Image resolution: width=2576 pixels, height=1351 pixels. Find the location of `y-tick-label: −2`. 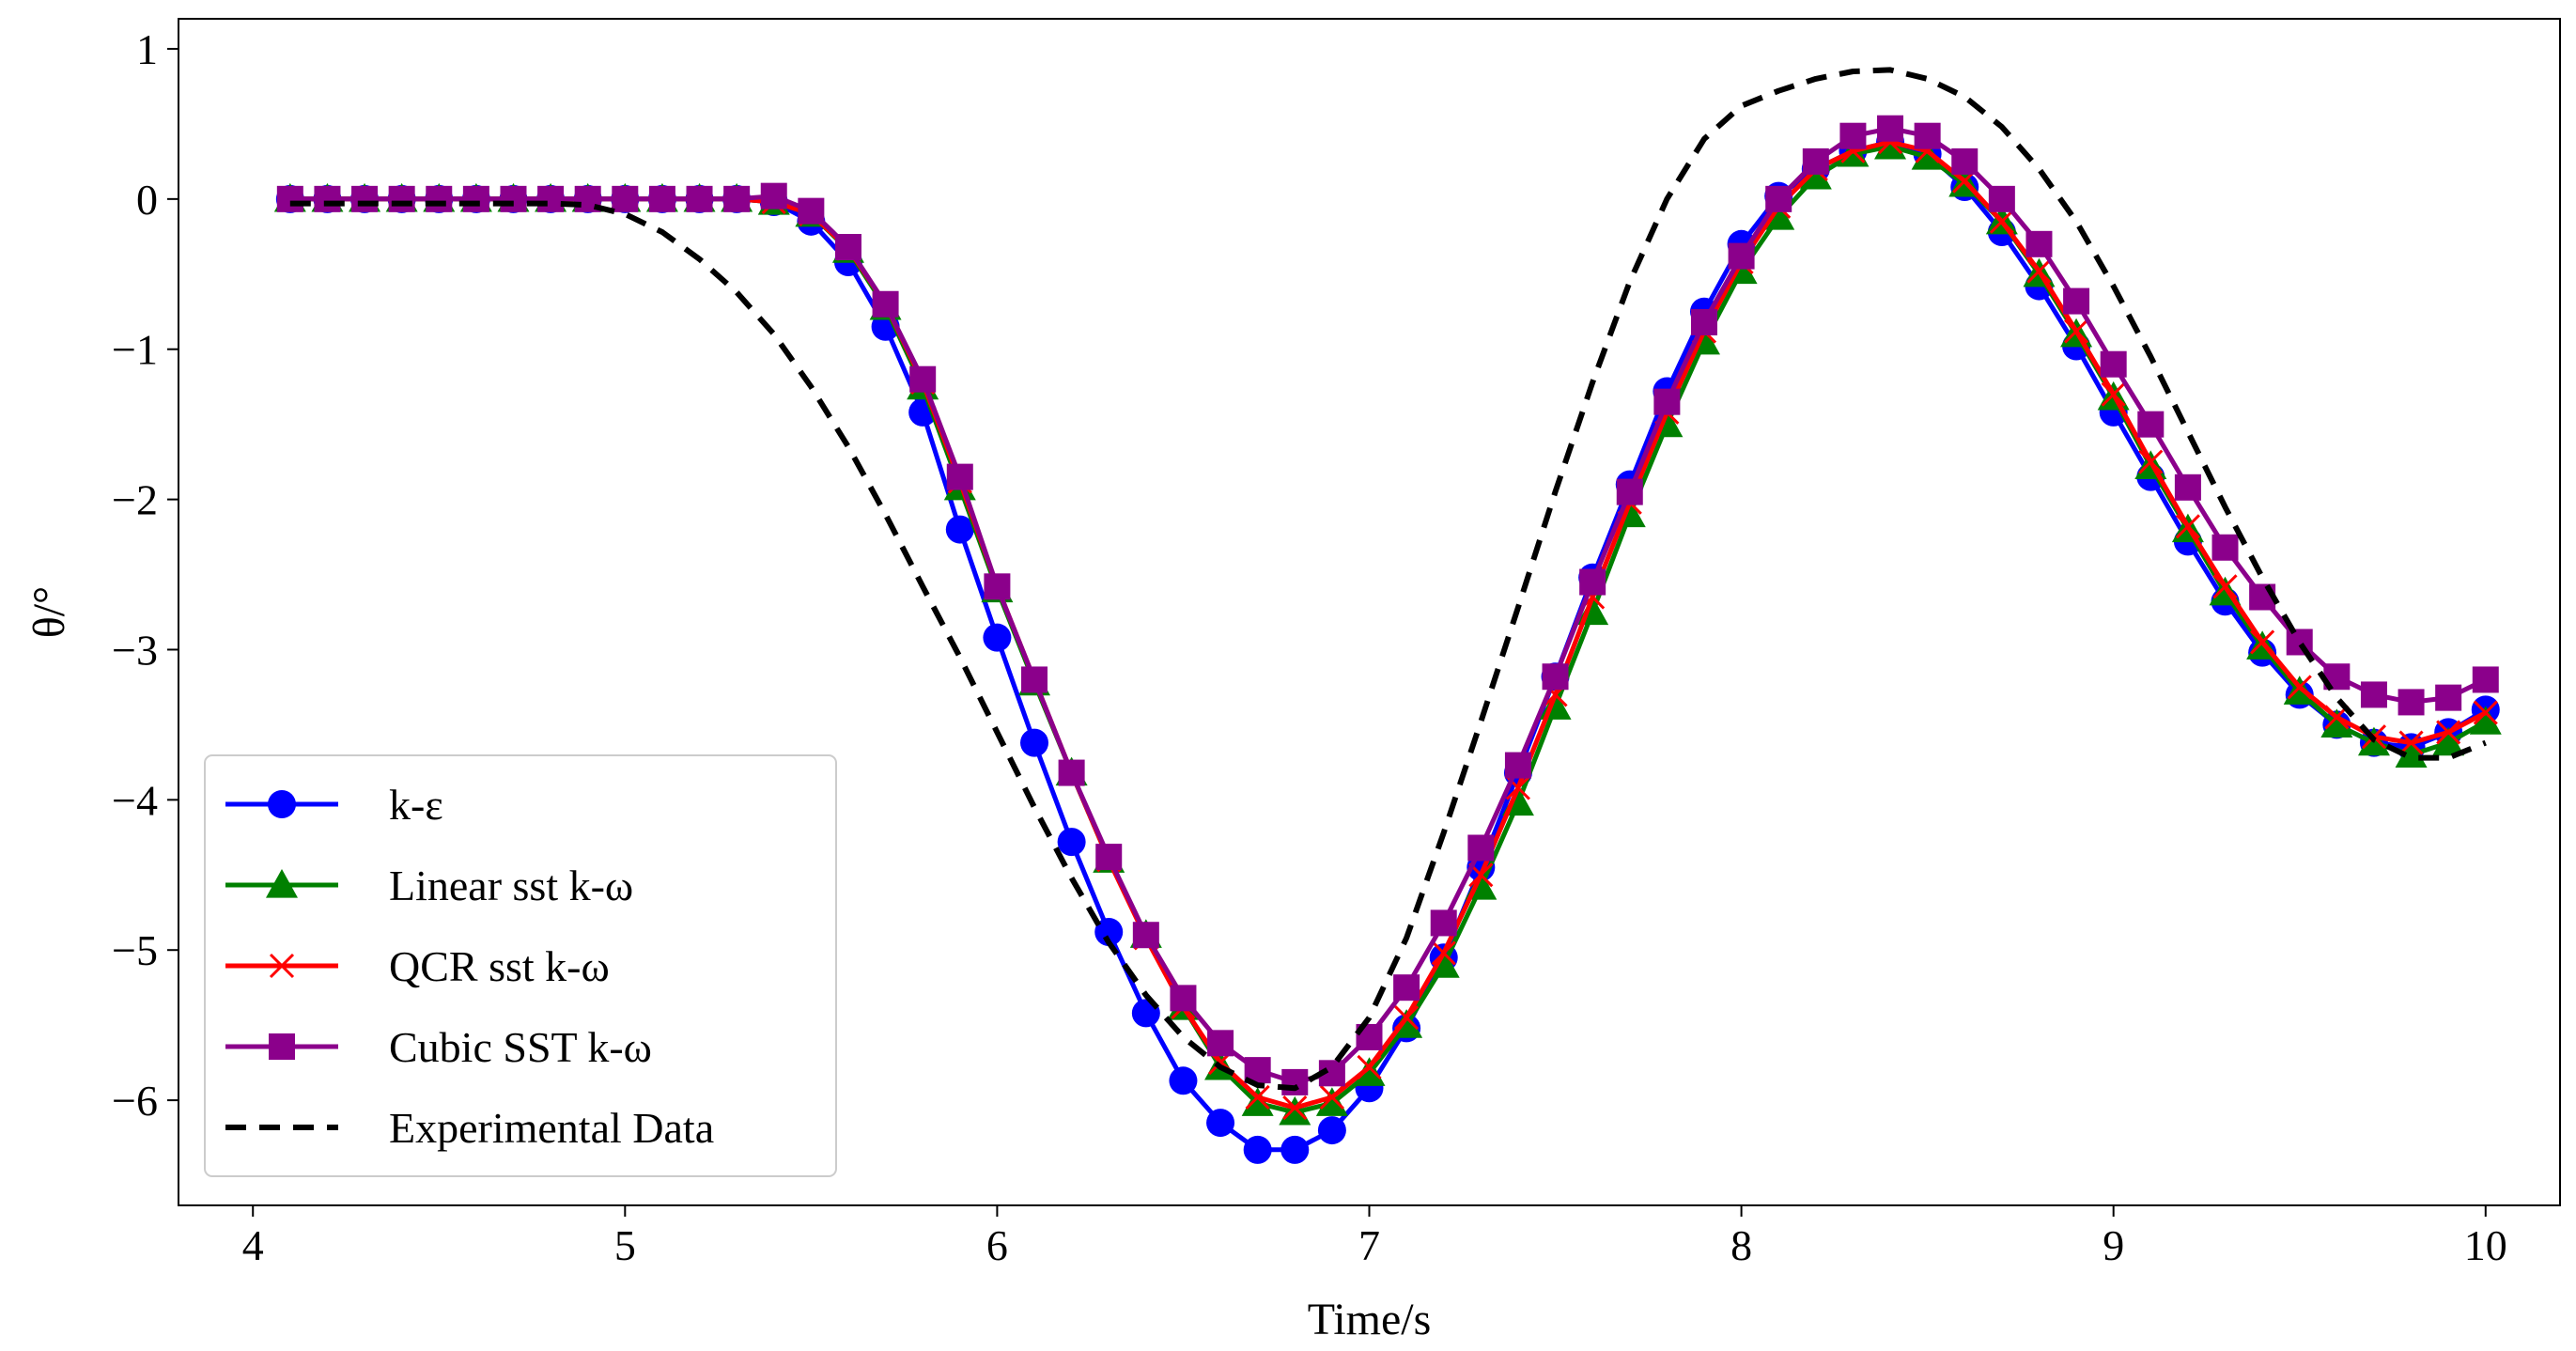

y-tick-label: −2 is located at coordinates (135, 500).